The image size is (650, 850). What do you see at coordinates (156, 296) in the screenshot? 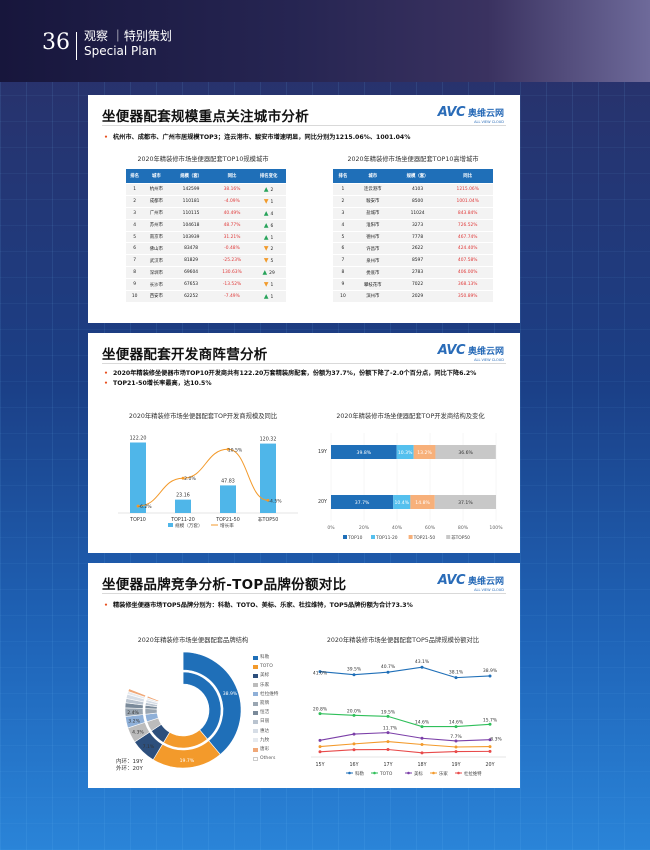
I see `city-cell: 西安市` at bounding box center [156, 296].